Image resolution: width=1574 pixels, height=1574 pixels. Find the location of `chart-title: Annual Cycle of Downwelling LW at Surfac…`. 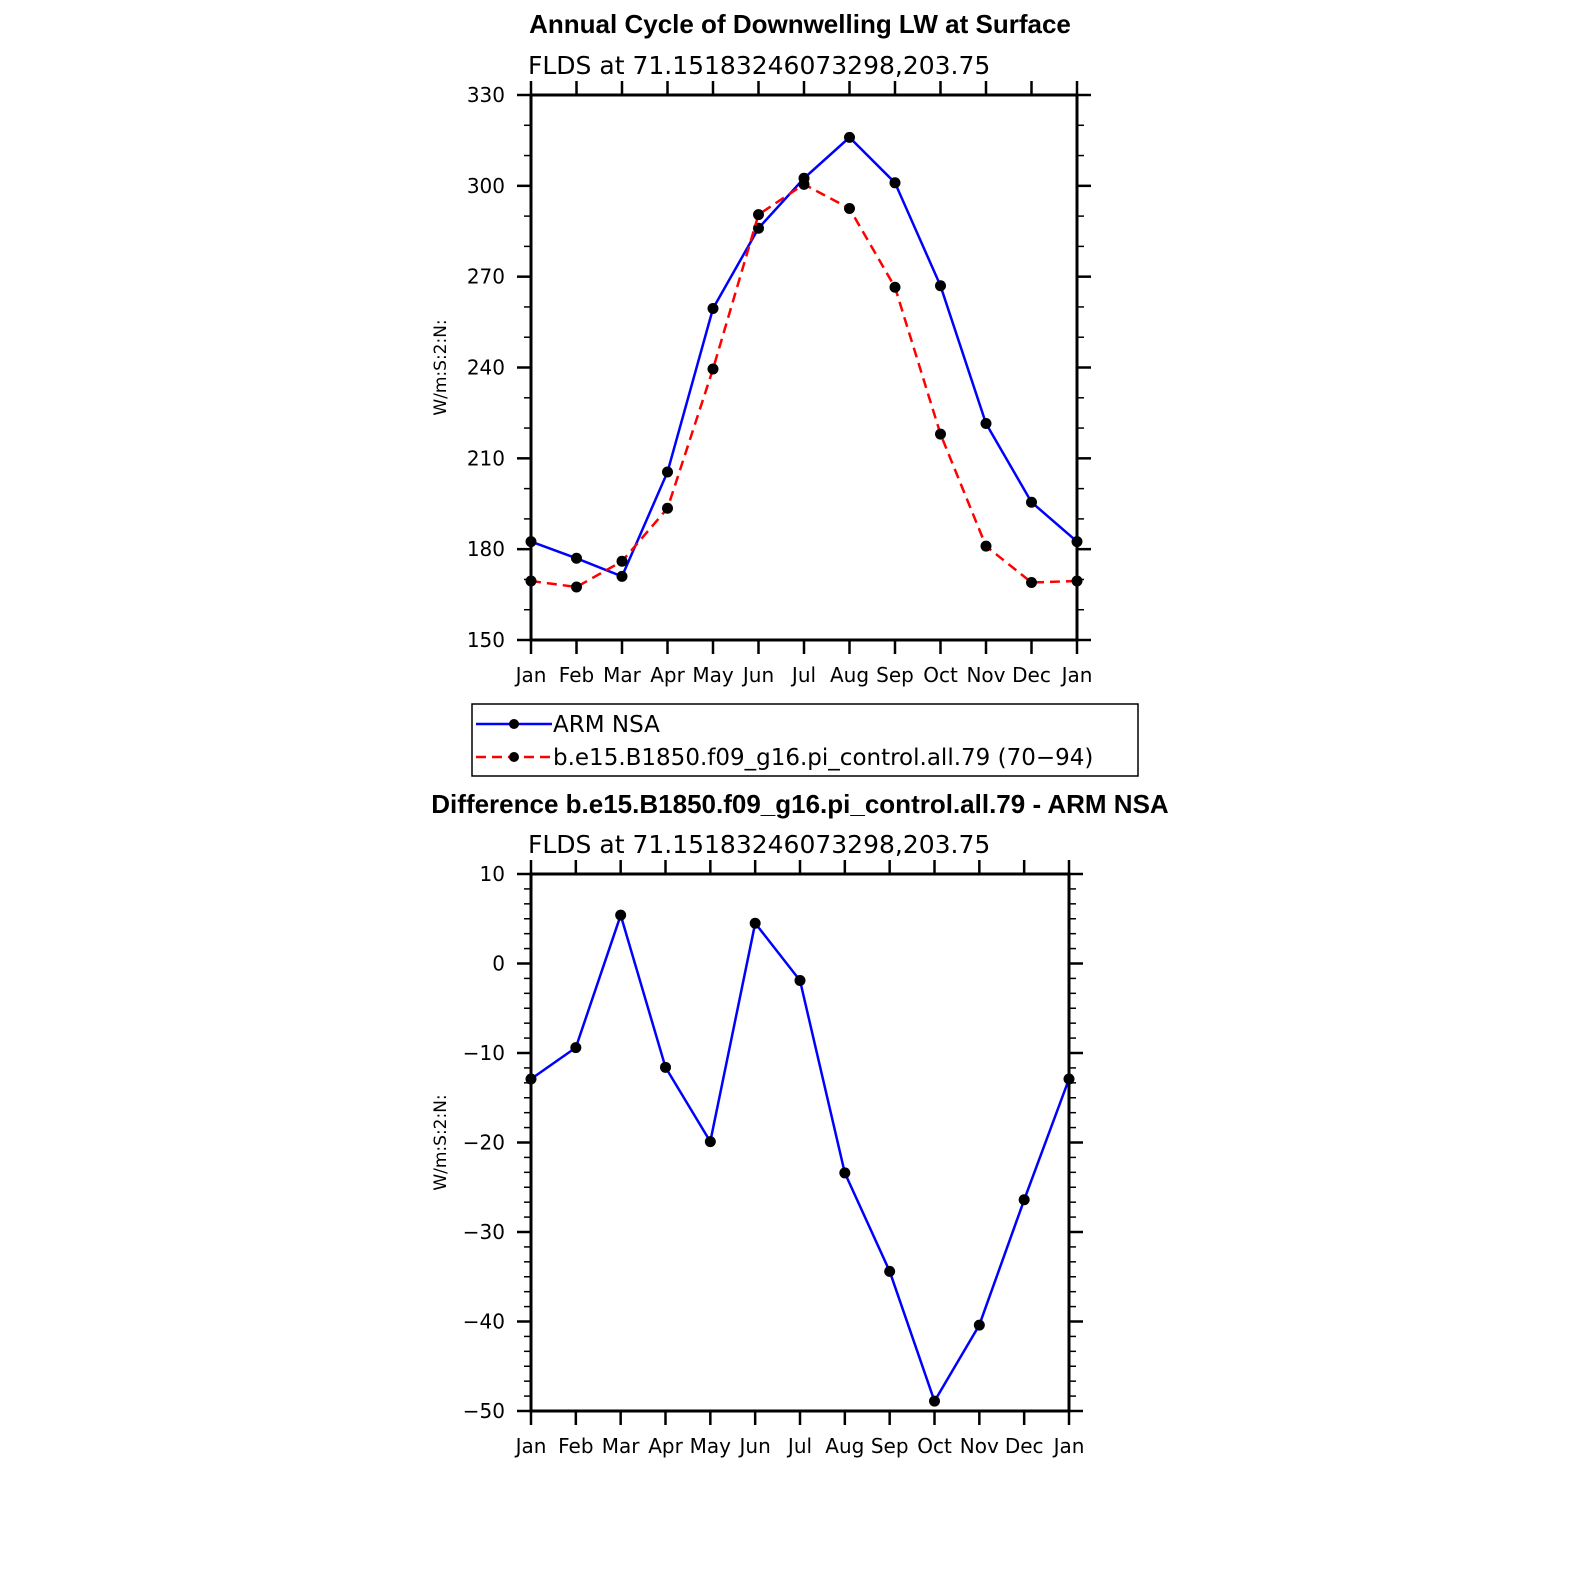

chart-title: Annual Cycle of Downwelling LW at Surfac… is located at coordinates (800, 24).